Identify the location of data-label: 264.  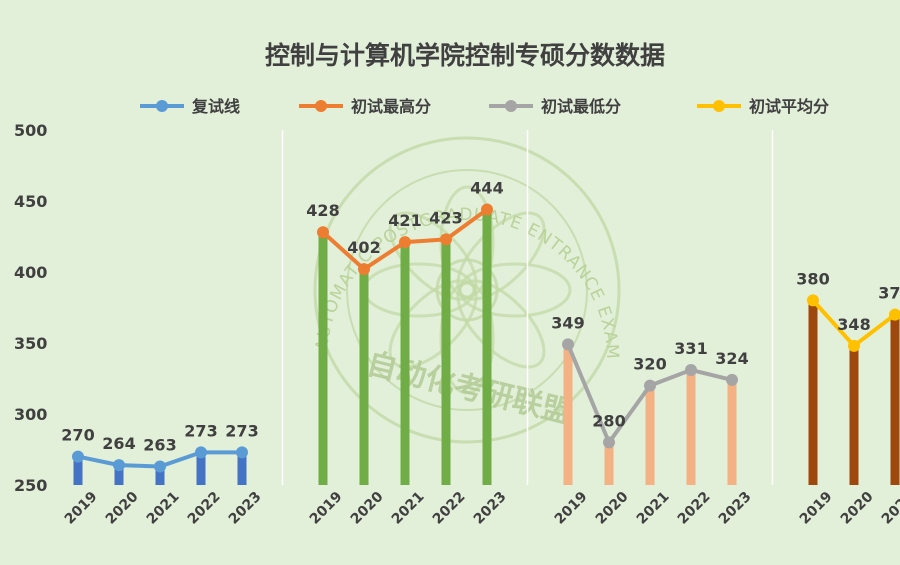
(118, 443).